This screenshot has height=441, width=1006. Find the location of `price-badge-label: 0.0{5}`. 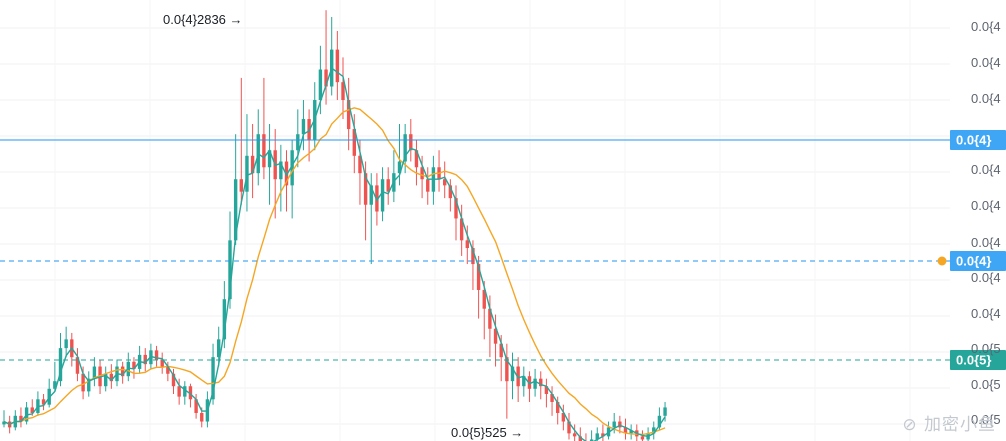

price-badge-label: 0.0{5} is located at coordinates (973, 360).